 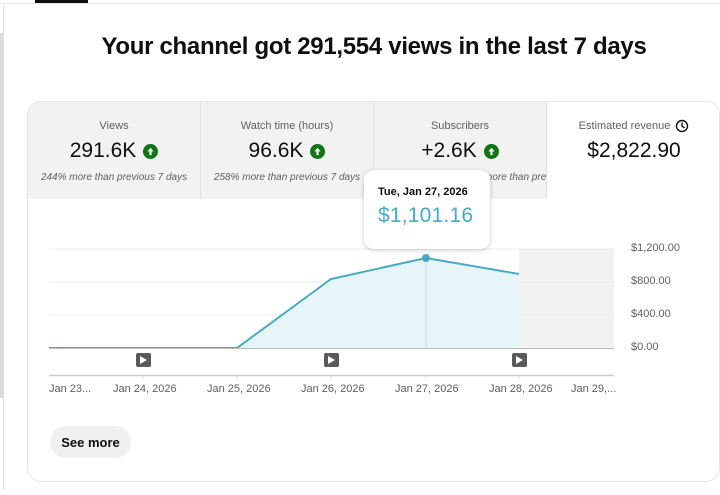 I want to click on clock-icon, so click(x=682, y=126).